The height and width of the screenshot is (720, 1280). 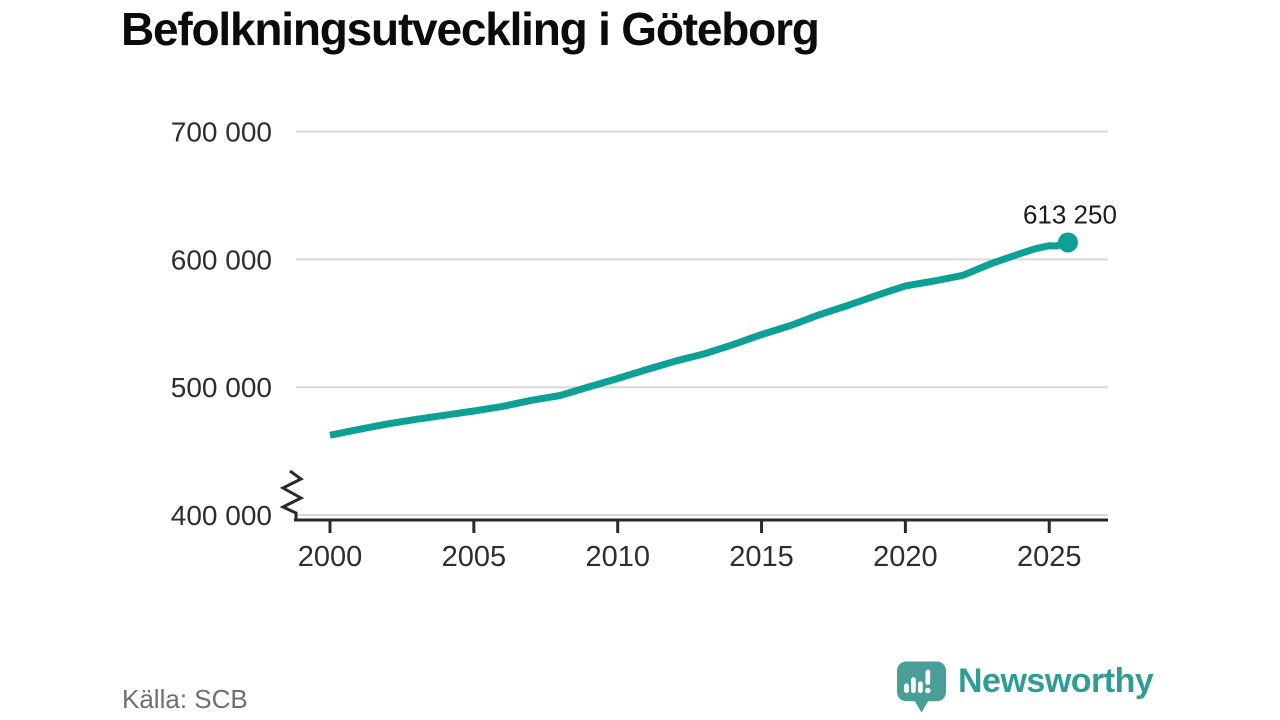 What do you see at coordinates (470, 29) in the screenshot?
I see `chart-title: Befolkningsutveckling i Göteborg` at bounding box center [470, 29].